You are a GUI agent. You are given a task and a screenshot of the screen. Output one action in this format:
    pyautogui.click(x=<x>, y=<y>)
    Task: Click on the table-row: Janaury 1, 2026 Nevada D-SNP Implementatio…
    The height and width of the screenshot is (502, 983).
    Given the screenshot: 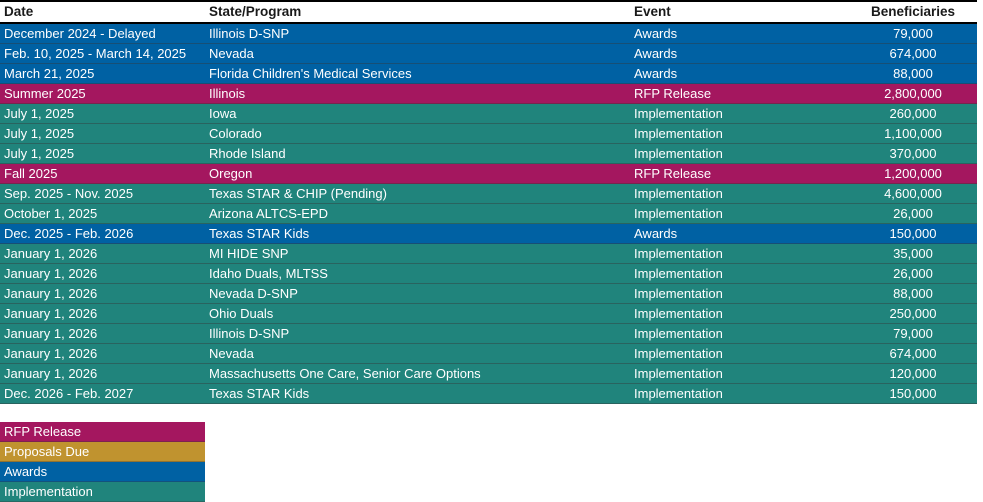 What is the action you would take?
    pyautogui.click(x=488, y=294)
    